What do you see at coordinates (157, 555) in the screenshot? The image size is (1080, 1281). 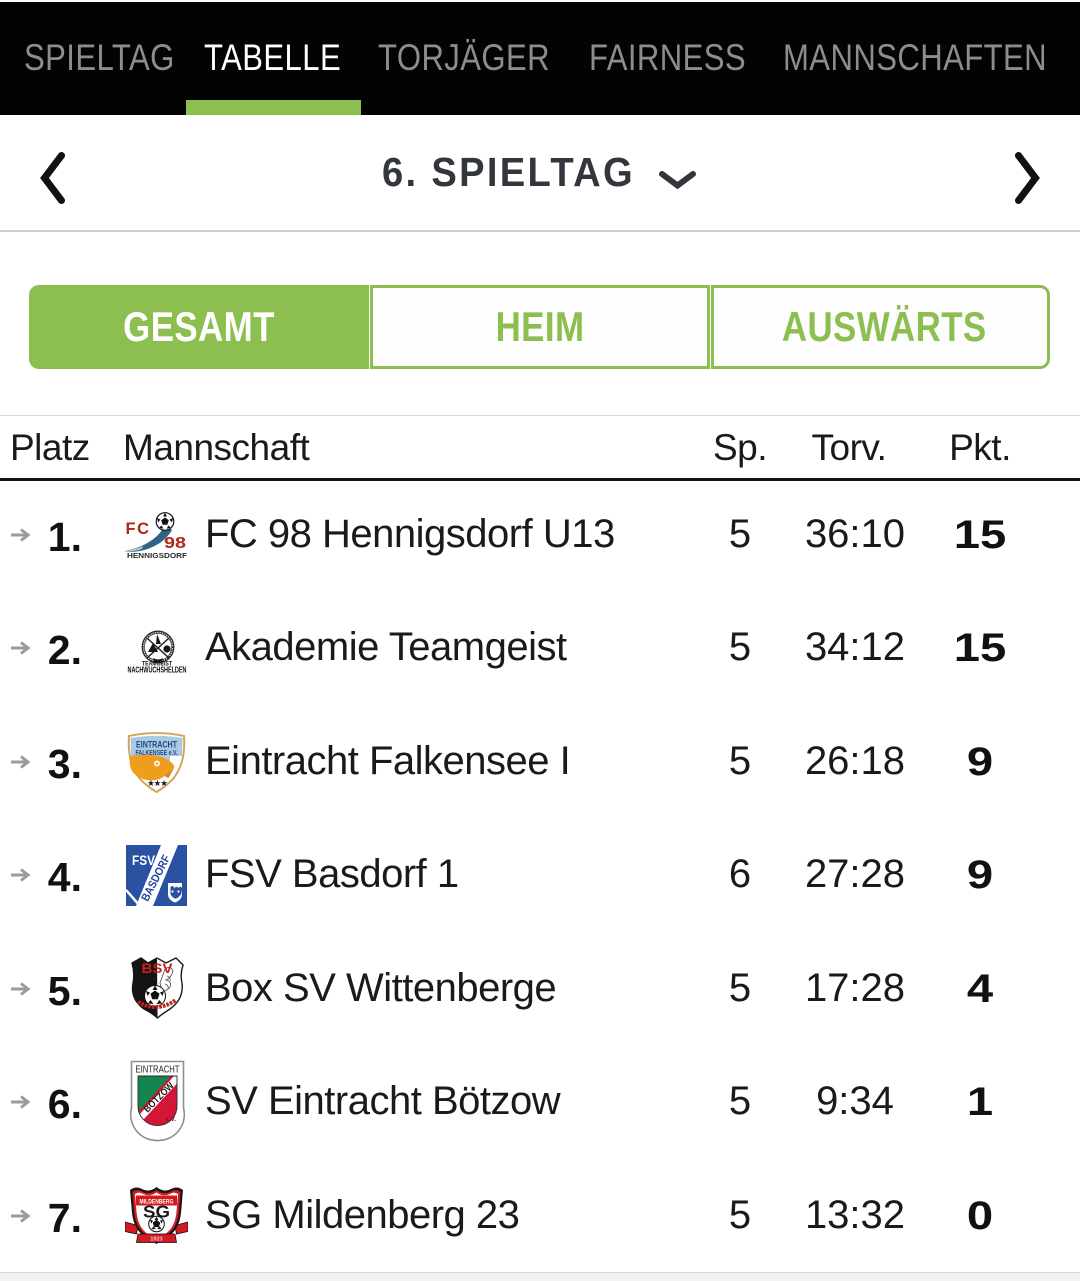 I see `svg-text: HENNIGSDORF` at bounding box center [157, 555].